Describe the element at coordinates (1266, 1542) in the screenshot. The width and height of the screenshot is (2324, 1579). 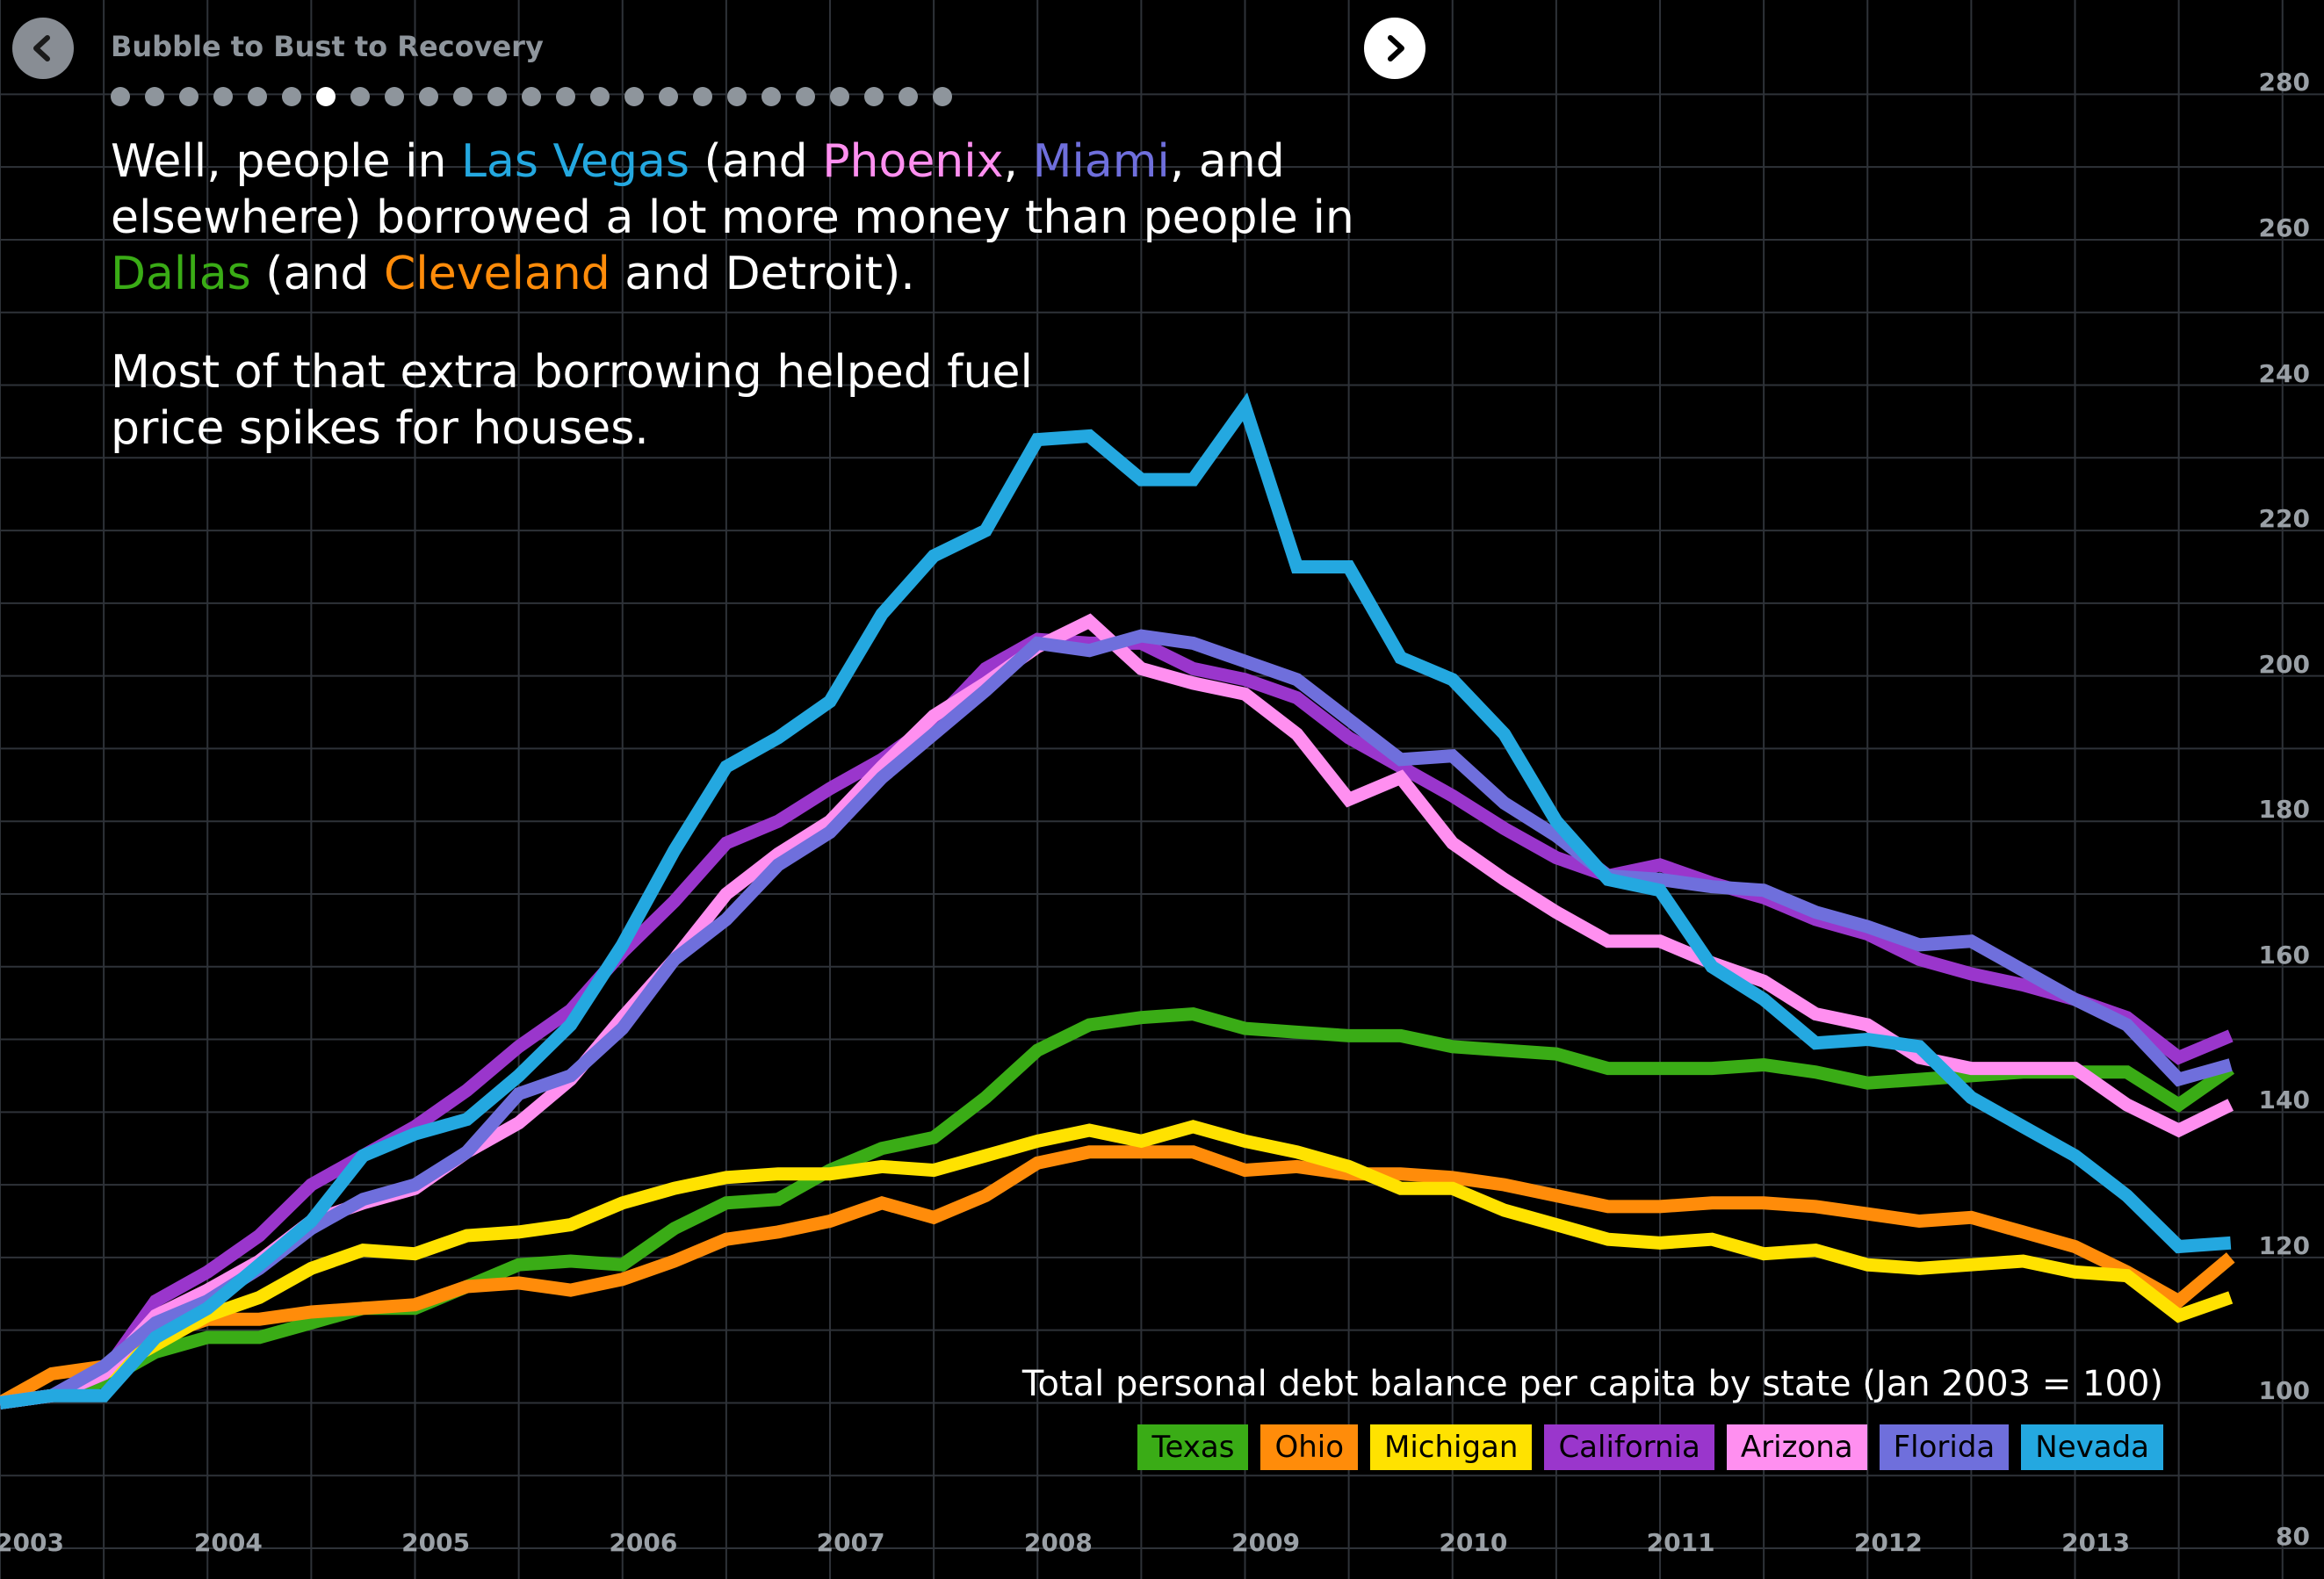
I see `x-tick-label: 2009` at that location.